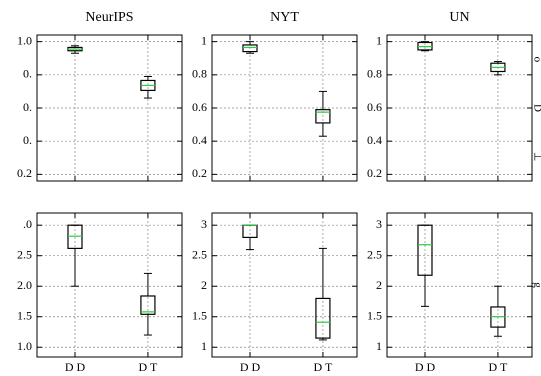 Image resolution: width=541 pixels, height=376 pixels. I want to click on side-text: ⊥, so click(536, 157).